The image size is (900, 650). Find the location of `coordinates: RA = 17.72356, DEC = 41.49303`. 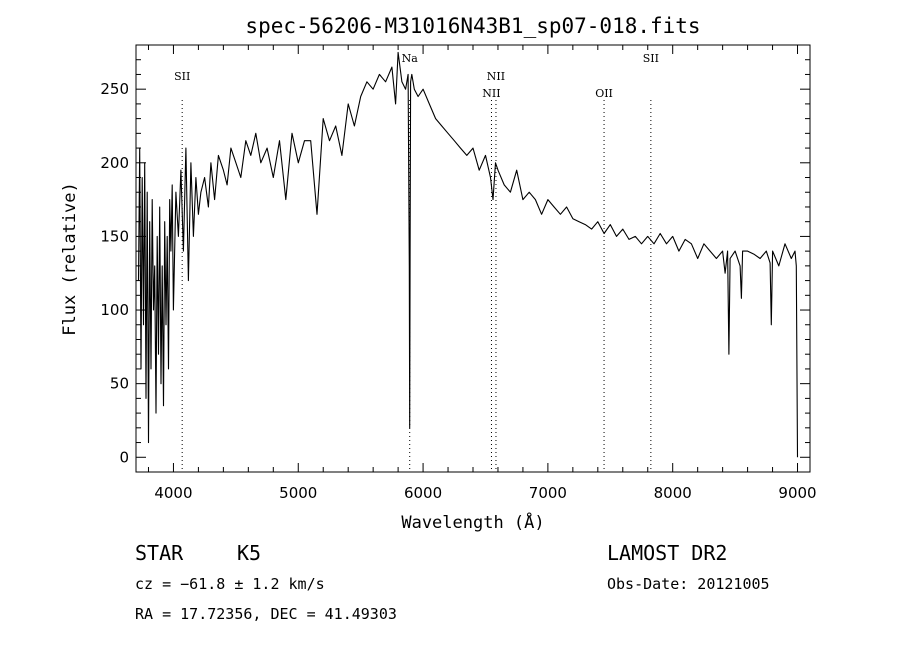

coordinates: RA = 17.72356, DEC = 41.49303 is located at coordinates (266, 614).